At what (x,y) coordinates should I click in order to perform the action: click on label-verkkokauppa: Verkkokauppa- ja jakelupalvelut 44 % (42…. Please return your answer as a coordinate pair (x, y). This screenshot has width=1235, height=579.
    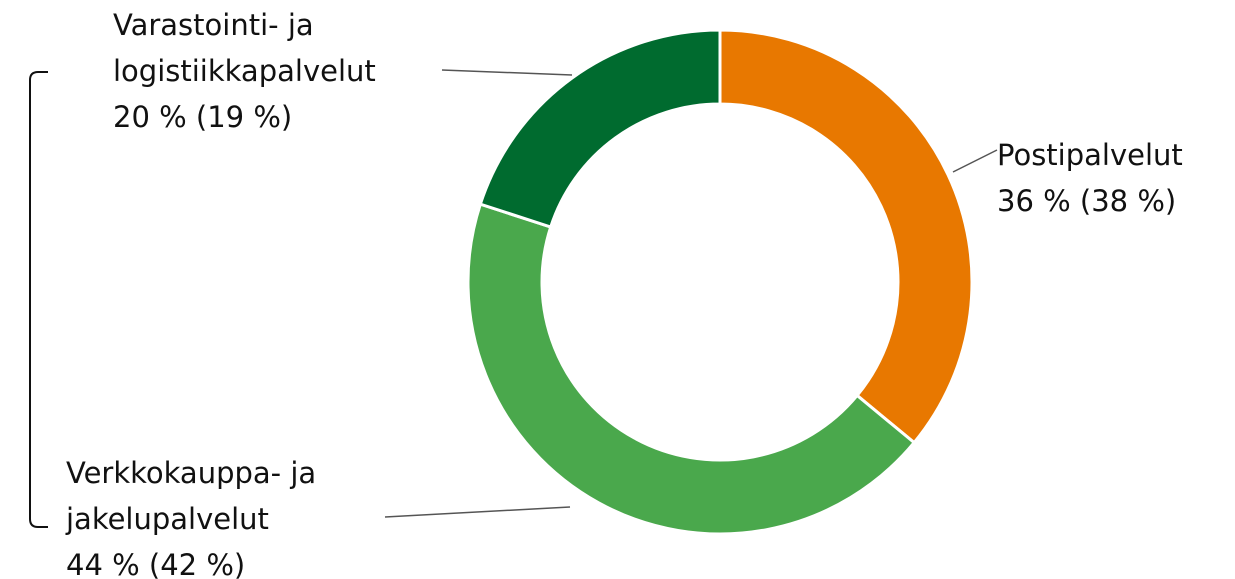
    Looking at the image, I should click on (231, 514).